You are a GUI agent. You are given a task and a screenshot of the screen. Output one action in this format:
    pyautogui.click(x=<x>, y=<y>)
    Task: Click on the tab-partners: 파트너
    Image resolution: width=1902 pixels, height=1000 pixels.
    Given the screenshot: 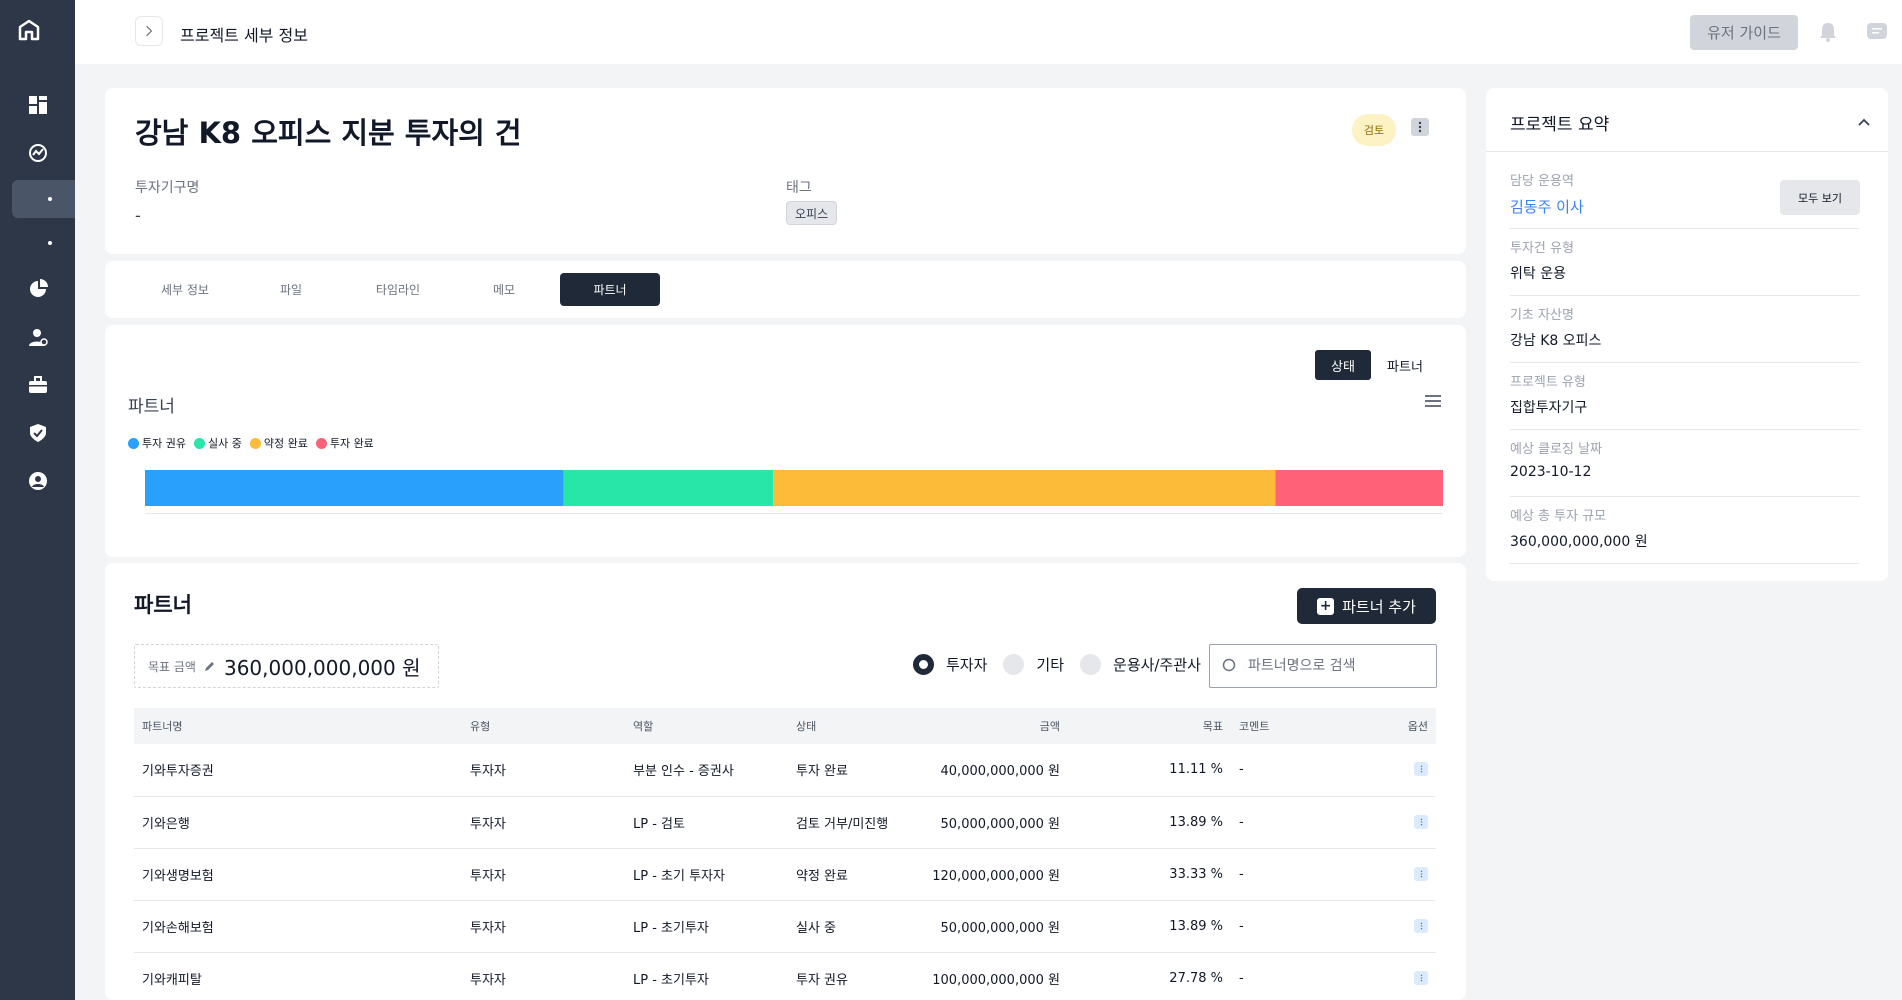 What is the action you would take?
    pyautogui.click(x=610, y=289)
    